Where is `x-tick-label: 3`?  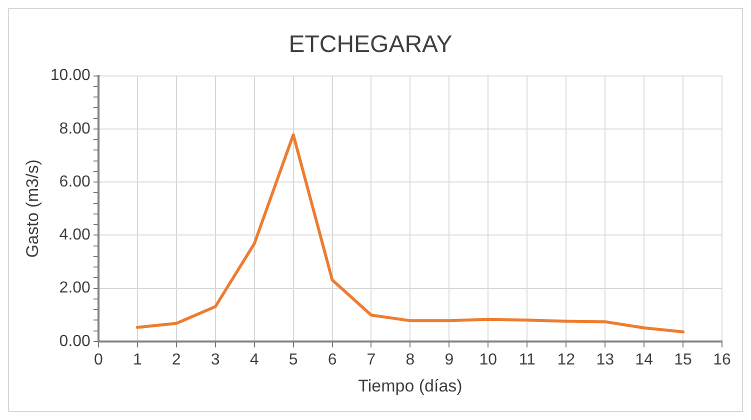
x-tick-label: 3 is located at coordinates (215, 359).